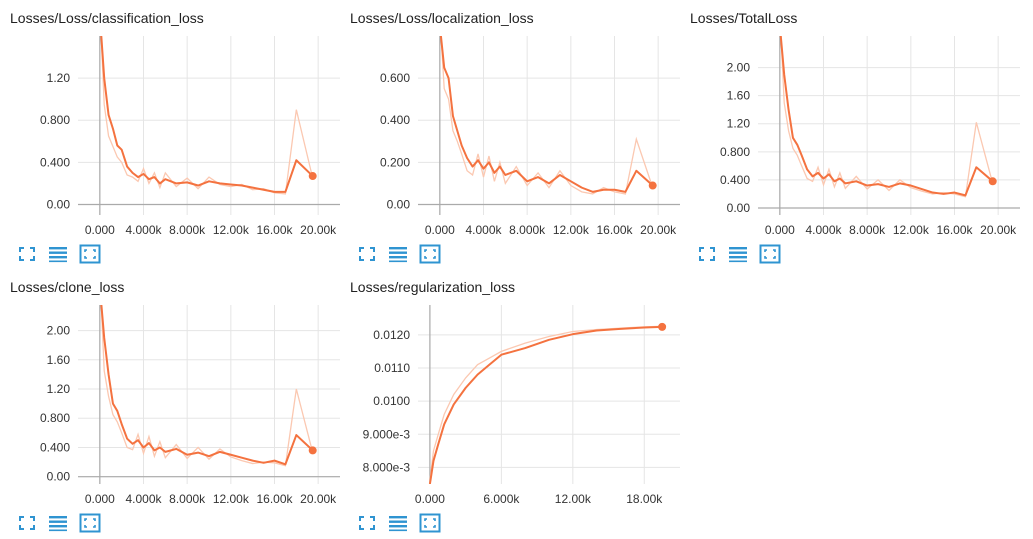 The image size is (1033, 539). What do you see at coordinates (392, 368) in the screenshot?
I see `y-tick-label: 0.0110` at bounding box center [392, 368].